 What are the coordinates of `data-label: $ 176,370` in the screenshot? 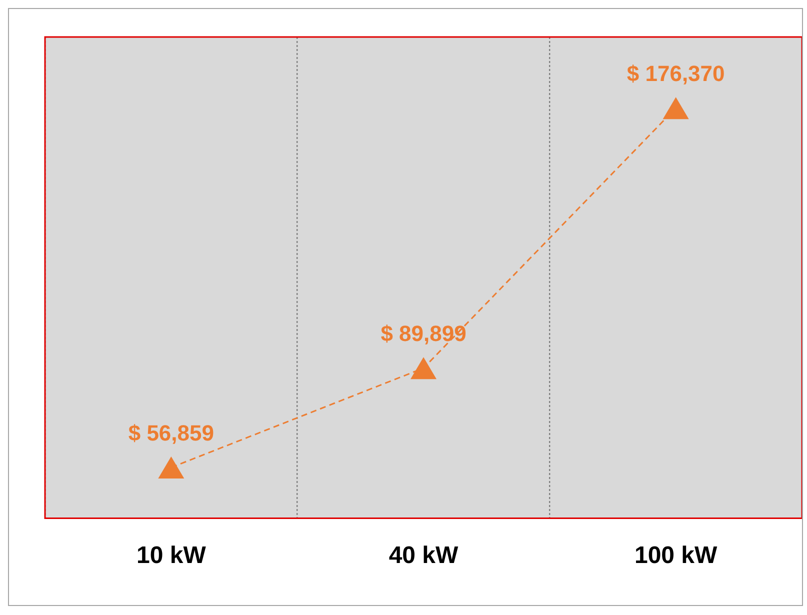 It's located at (675, 73).